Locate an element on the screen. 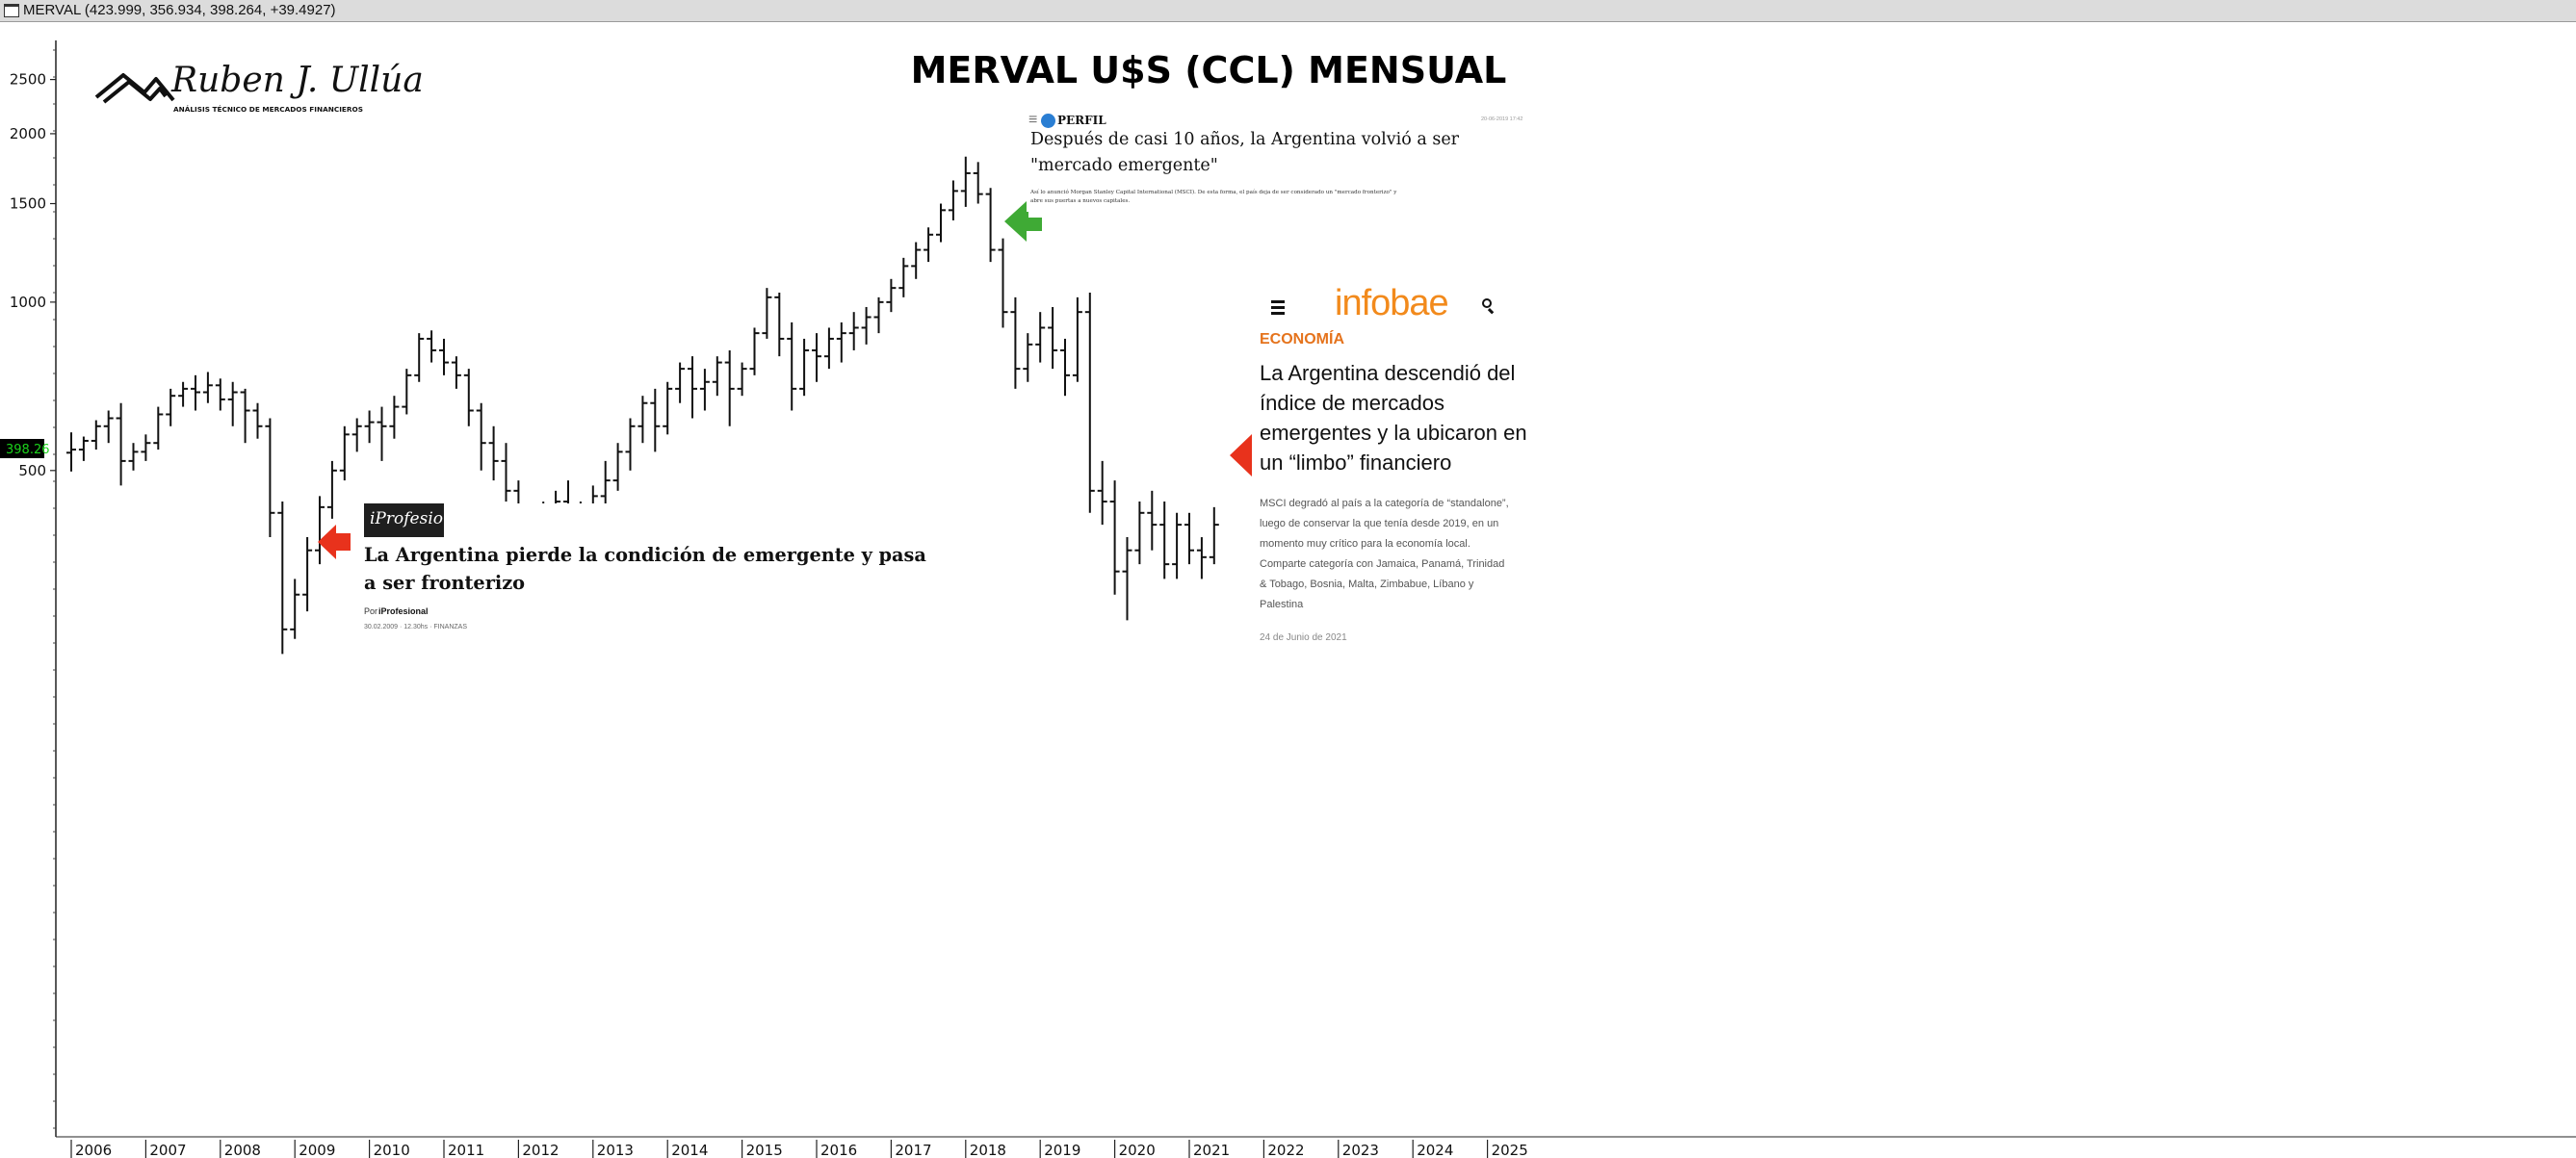  menu-icon: ≡ is located at coordinates (1033, 120).